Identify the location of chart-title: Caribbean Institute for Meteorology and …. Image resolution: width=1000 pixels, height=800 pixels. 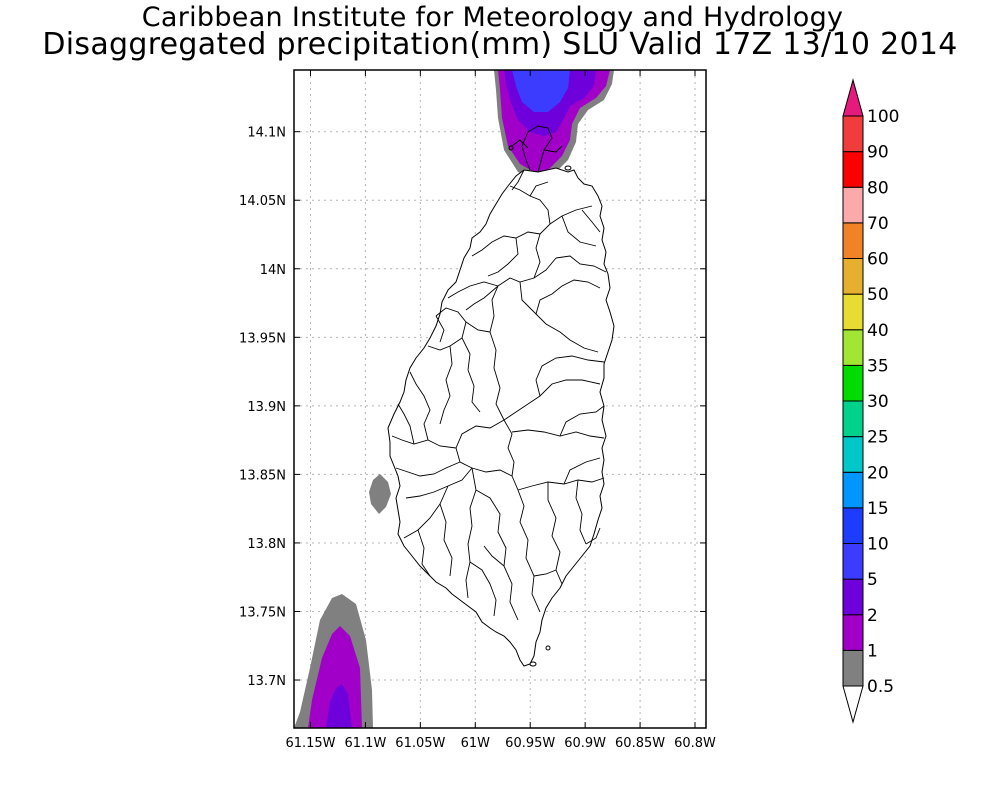
(492, 17).